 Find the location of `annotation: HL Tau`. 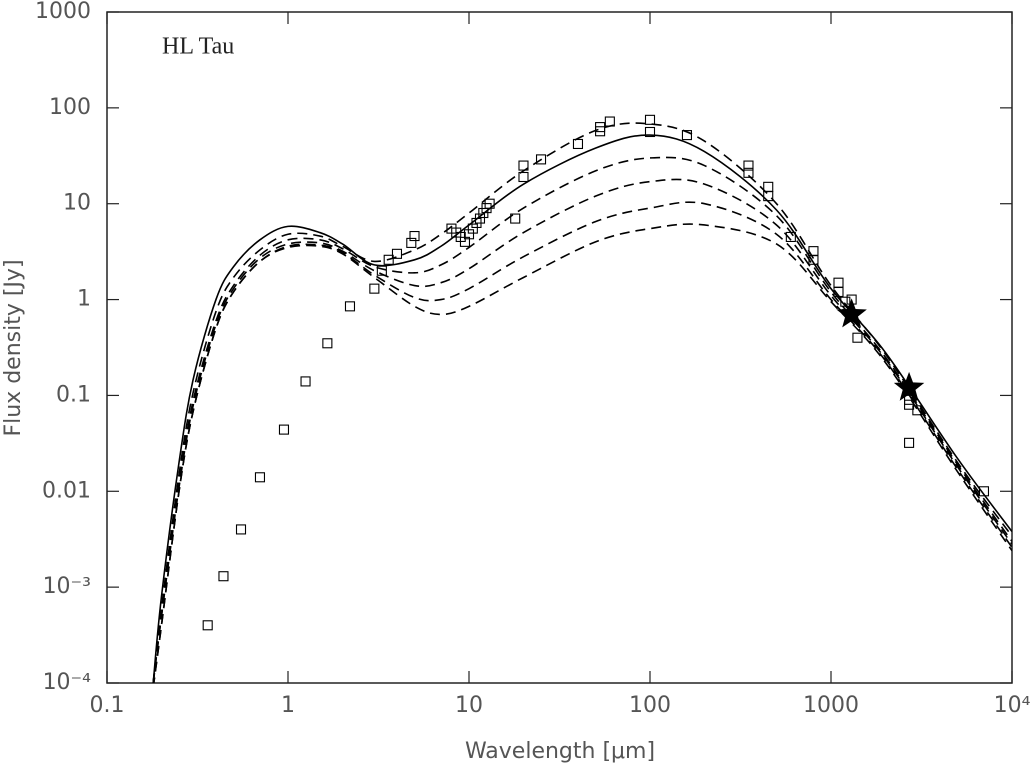

annotation: HL Tau is located at coordinates (198, 47).